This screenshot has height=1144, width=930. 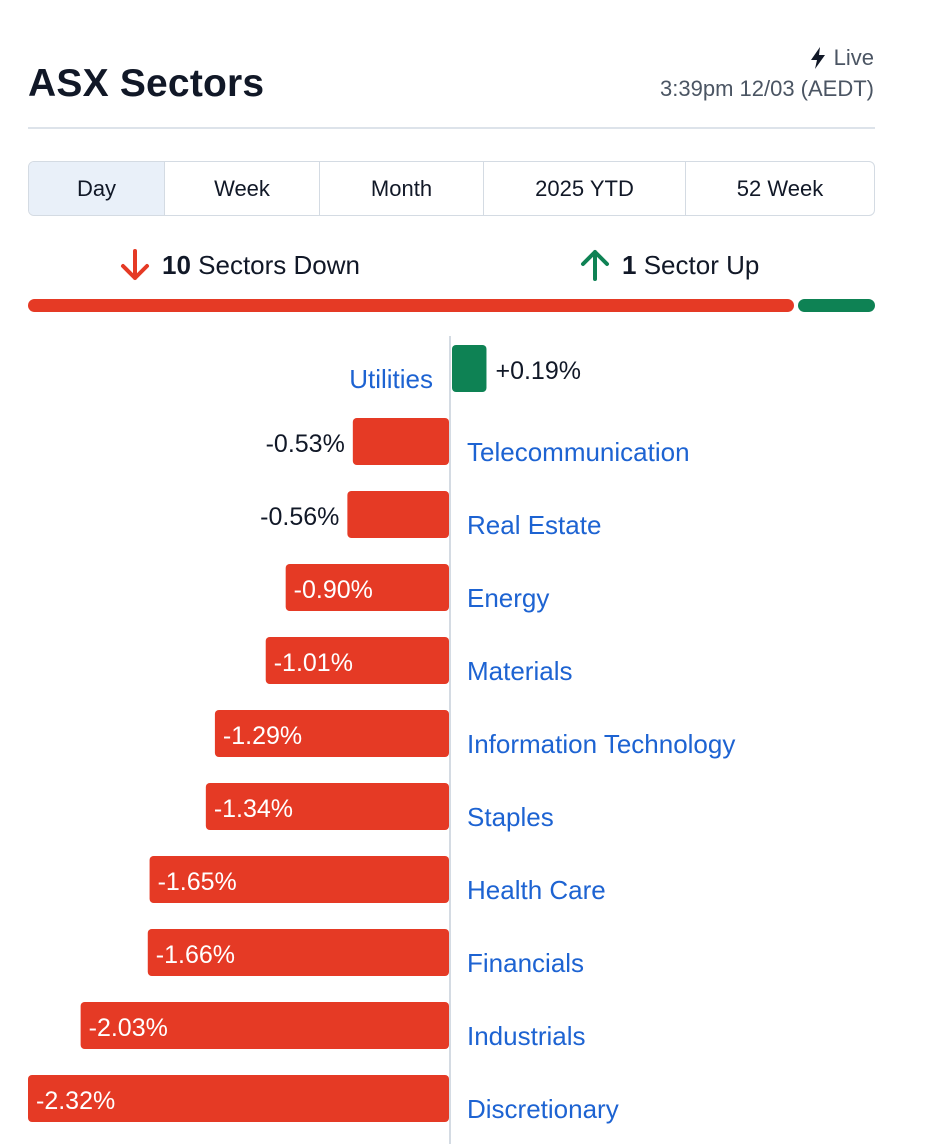 What do you see at coordinates (331, 733) in the screenshot?
I see `bar-information-technology` at bounding box center [331, 733].